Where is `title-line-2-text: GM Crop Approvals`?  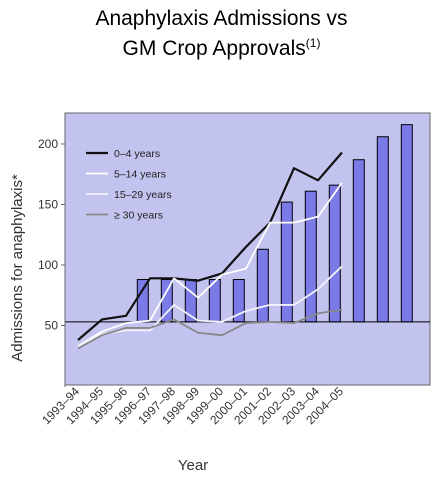
title-line-2-text: GM Crop Approvals is located at coordinates (214, 48).